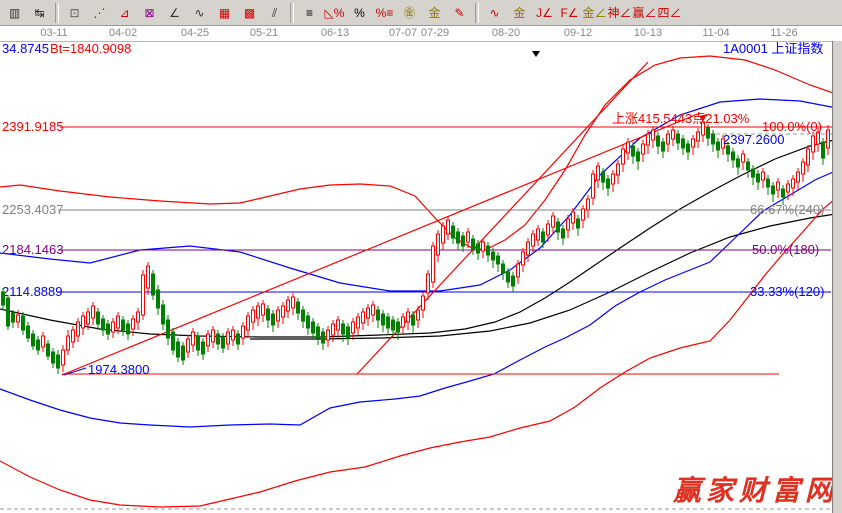 The height and width of the screenshot is (513, 842). I want to click on retracement-label-100.0%(0): 100.0%(0), so click(792, 126).